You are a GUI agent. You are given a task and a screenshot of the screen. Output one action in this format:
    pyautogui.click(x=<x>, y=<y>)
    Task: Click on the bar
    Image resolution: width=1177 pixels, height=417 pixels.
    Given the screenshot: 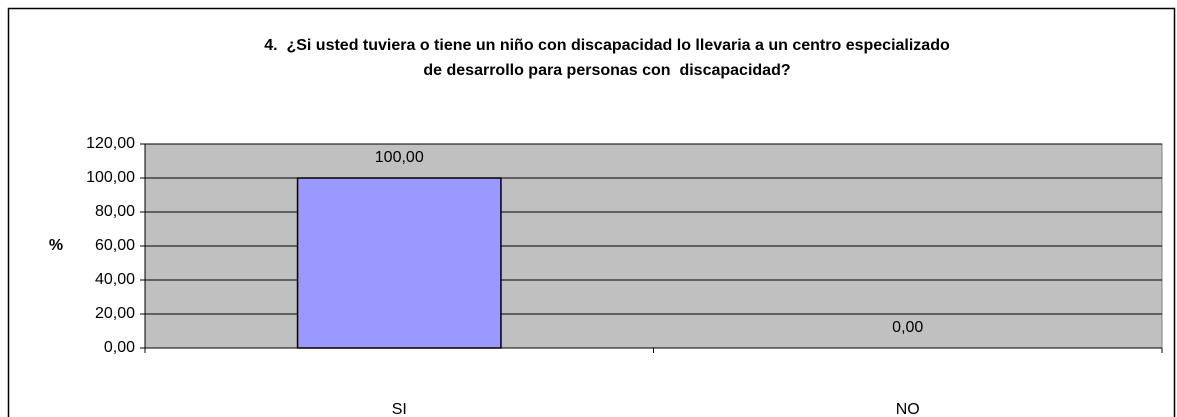 What is the action you would take?
    pyautogui.click(x=399, y=263)
    